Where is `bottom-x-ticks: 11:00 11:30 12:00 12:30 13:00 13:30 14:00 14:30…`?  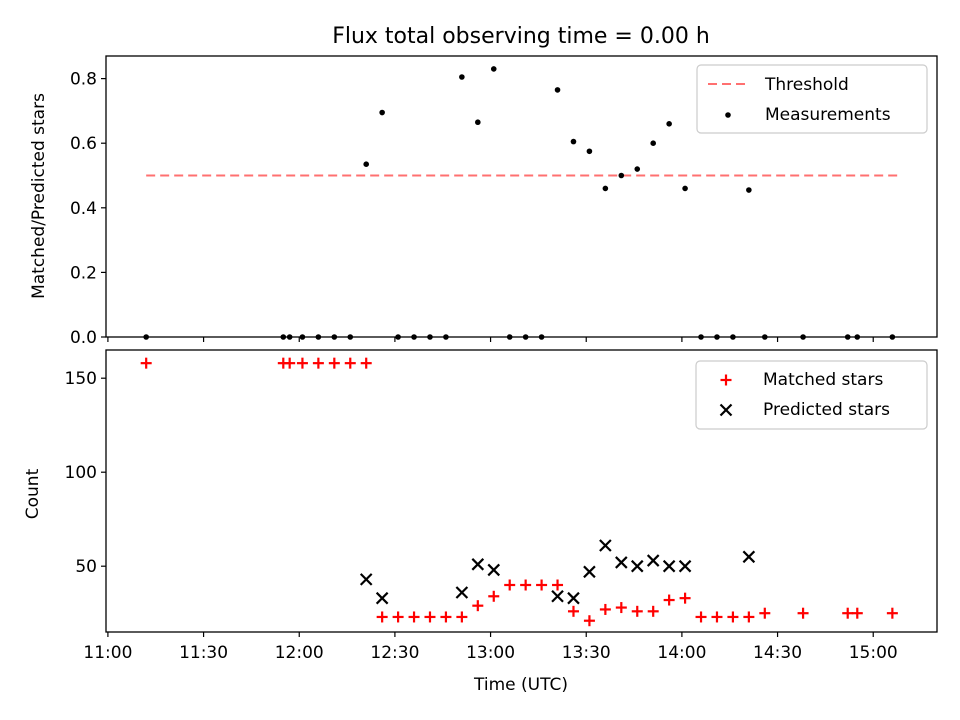
bottom-x-ticks: 11:00 11:30 12:00 12:30 13:00 13:30 14:00 14:30… is located at coordinates (490, 647).